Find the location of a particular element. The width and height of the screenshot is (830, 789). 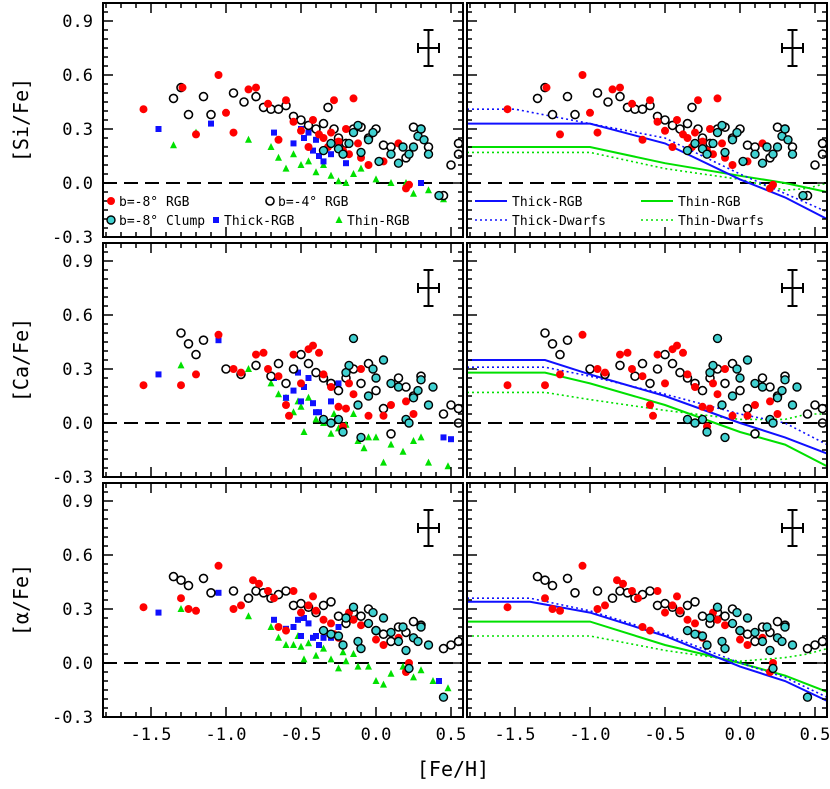

x-tick-label: 0.0 is located at coordinates (376, 735).